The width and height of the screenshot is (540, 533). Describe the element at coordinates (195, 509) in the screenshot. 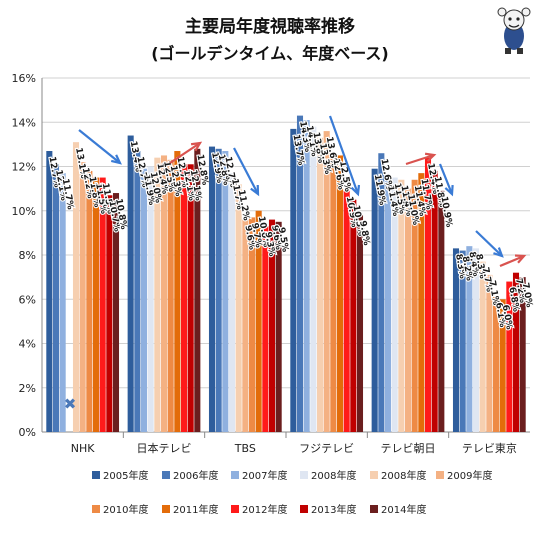

I see `legend-label: 2011年度` at that location.